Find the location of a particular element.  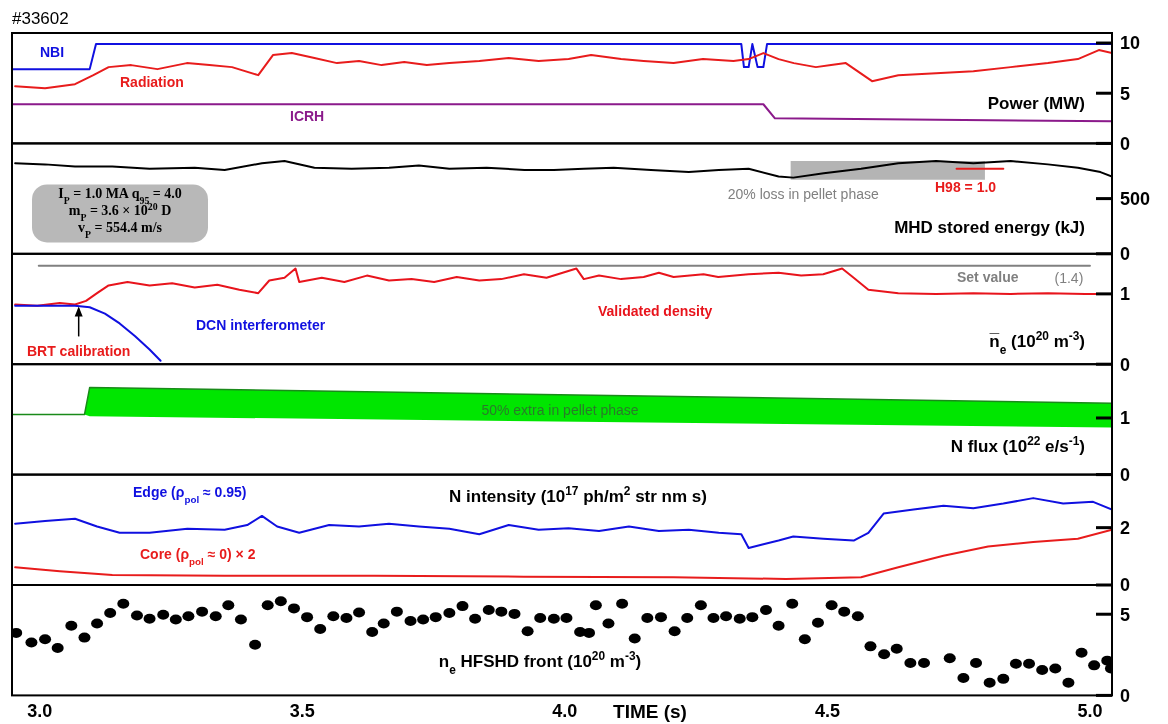

y-tick-label: 500 is located at coordinates (1135, 198).